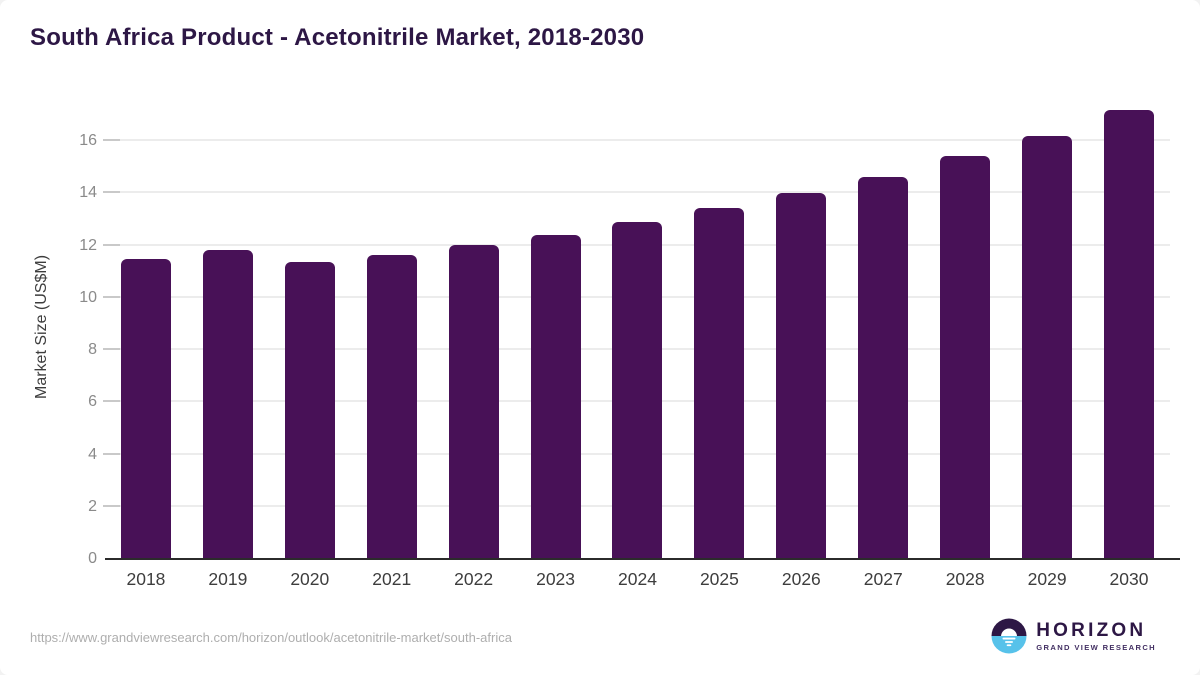  Describe the element at coordinates (637, 390) in the screenshot. I see `bar-2024` at that location.